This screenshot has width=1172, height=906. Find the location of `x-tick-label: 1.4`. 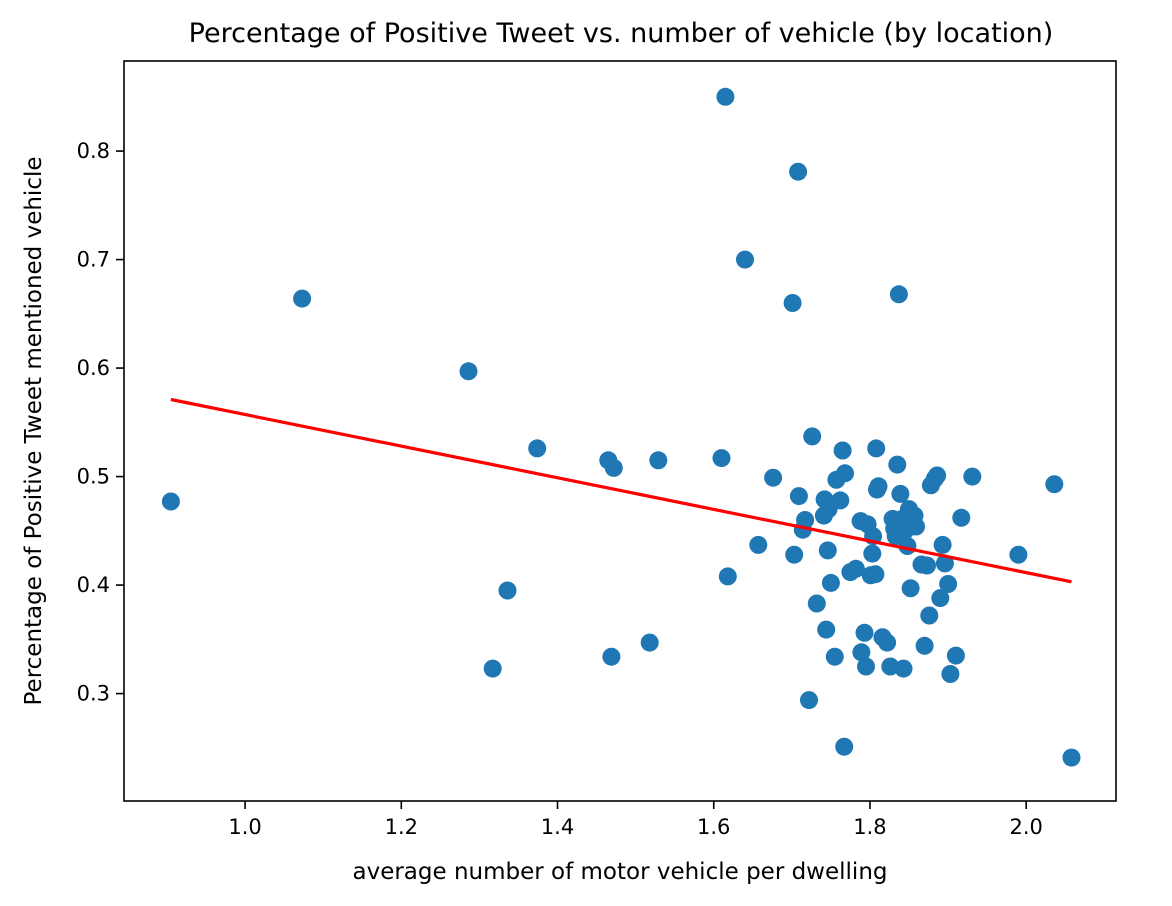

x-tick-label: 1.4 is located at coordinates (557, 827).